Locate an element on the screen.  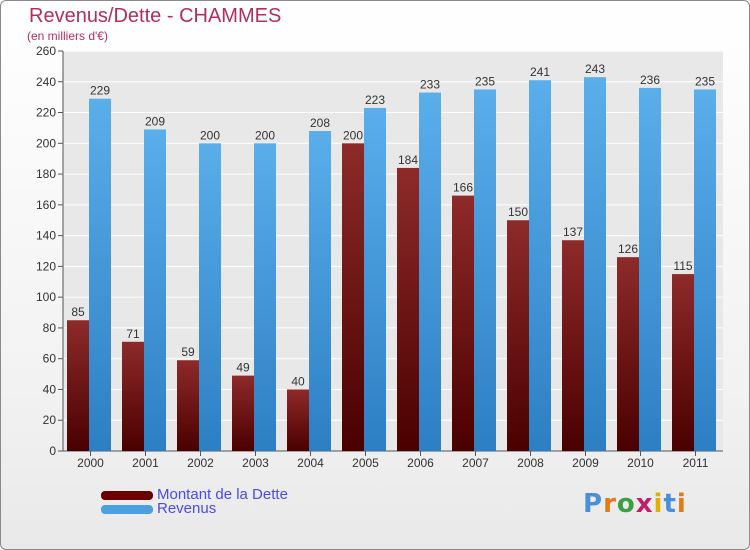
legend-swatch-revenus is located at coordinates (127, 509).